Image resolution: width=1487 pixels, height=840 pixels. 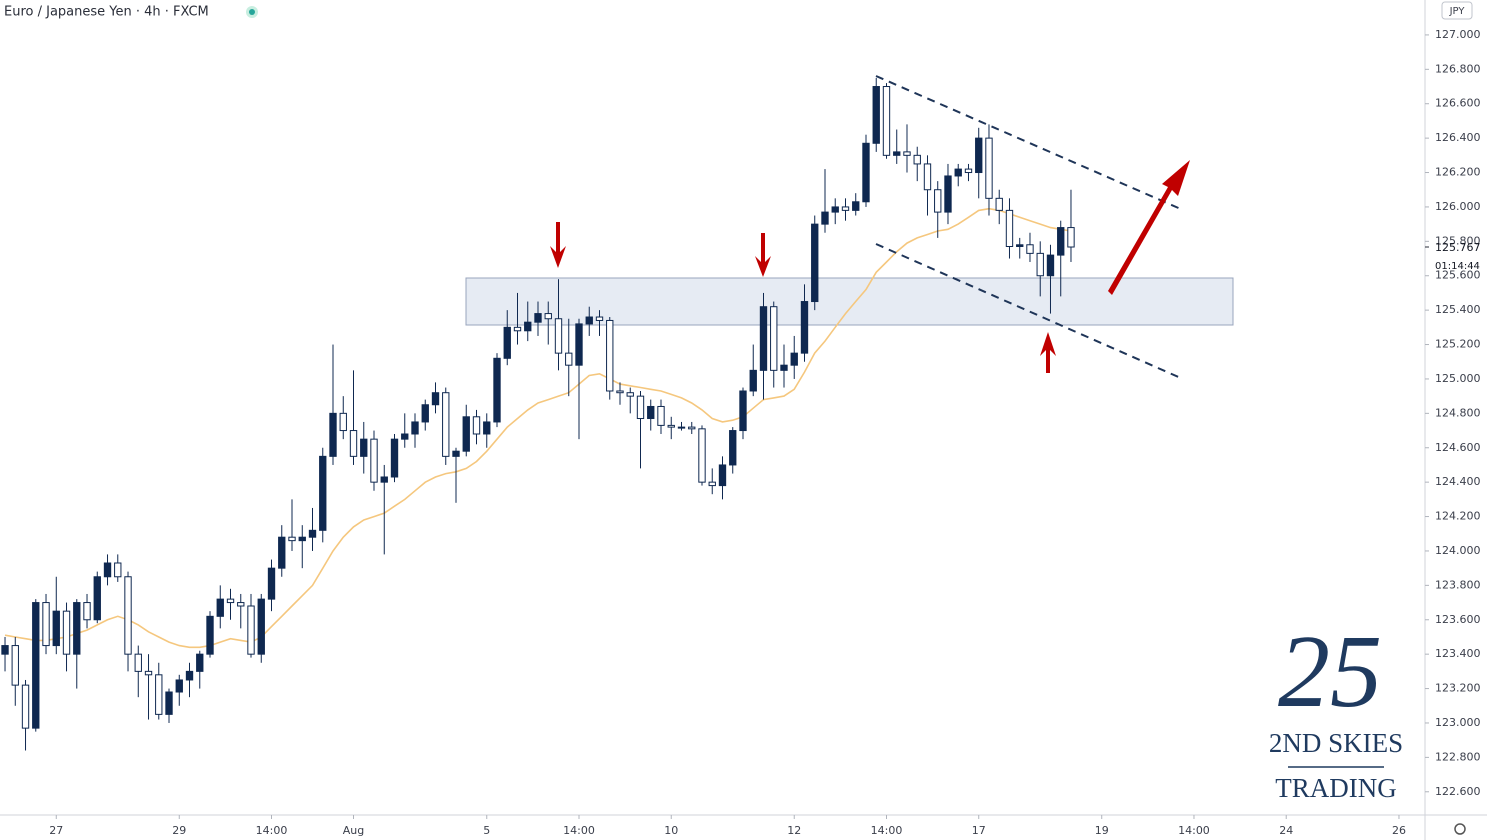 I want to click on y-tick-label: 124.400, so click(x=1458, y=481).